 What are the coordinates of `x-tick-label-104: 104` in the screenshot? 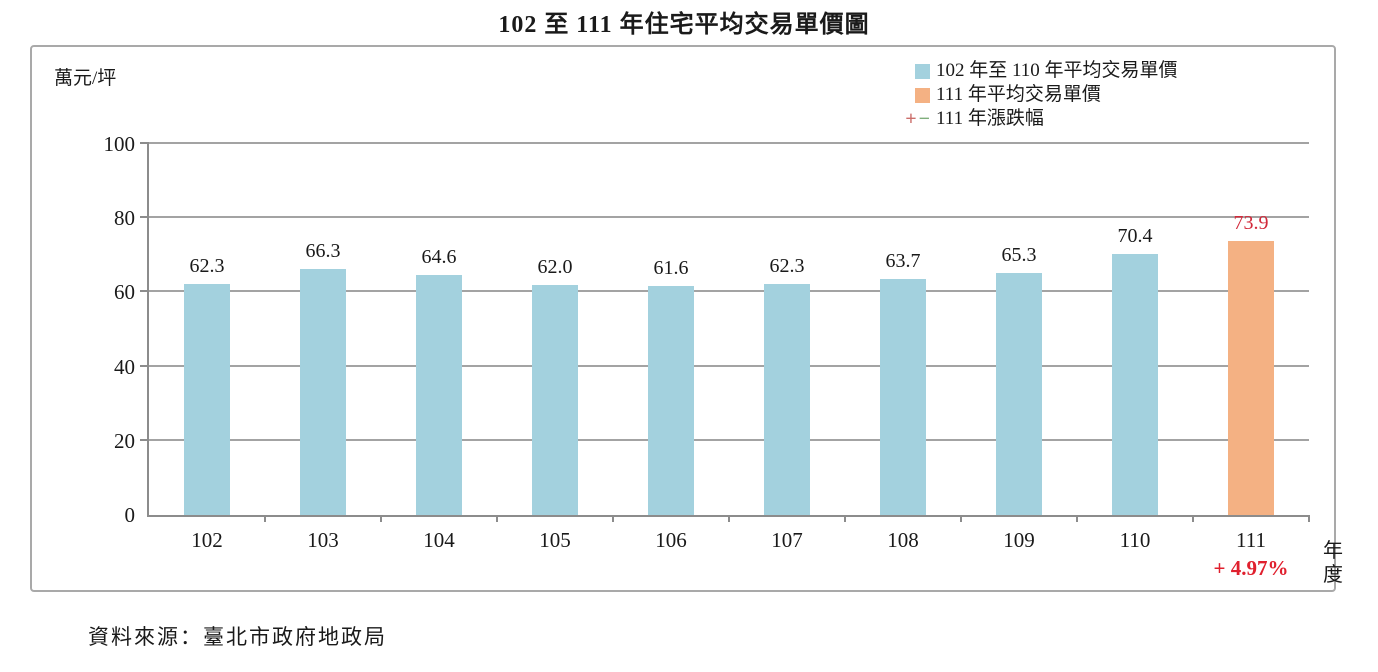 It's located at (439, 540).